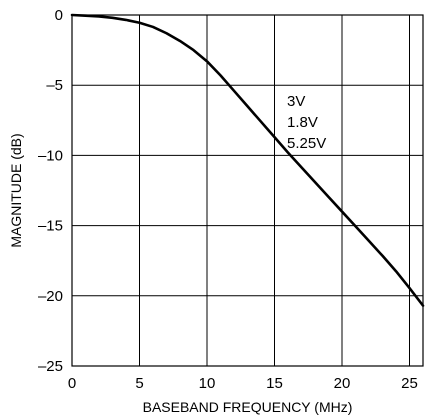 The width and height of the screenshot is (425, 416). What do you see at coordinates (50, 226) in the screenshot?
I see `y-tick-label: –15` at bounding box center [50, 226].